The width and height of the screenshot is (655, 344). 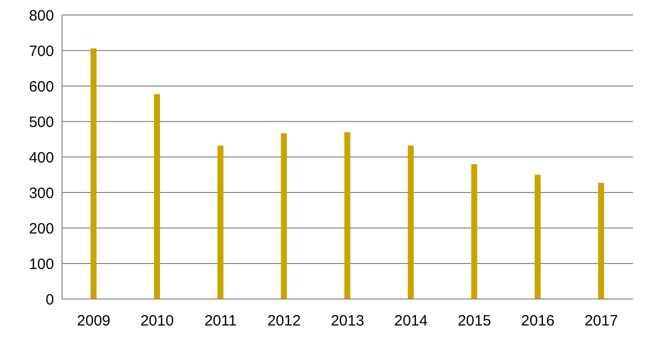 What do you see at coordinates (601, 321) in the screenshot?
I see `x-tick-label: 2017` at bounding box center [601, 321].